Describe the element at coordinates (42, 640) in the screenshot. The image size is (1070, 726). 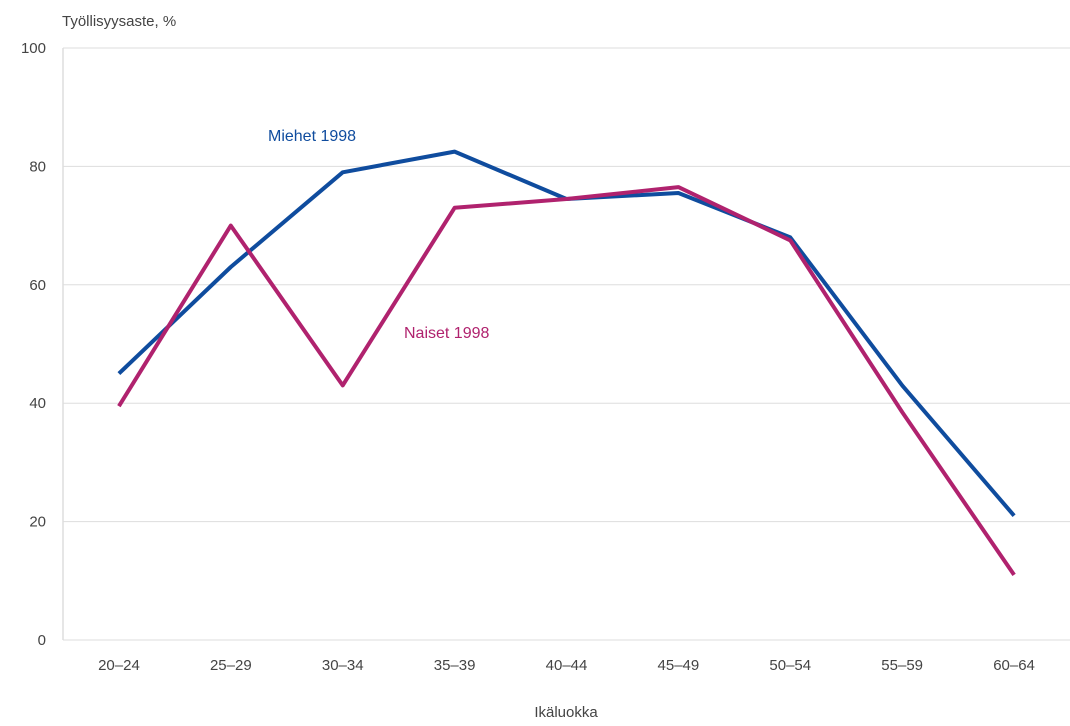
I see `y-tick-label-0: 0` at that location.